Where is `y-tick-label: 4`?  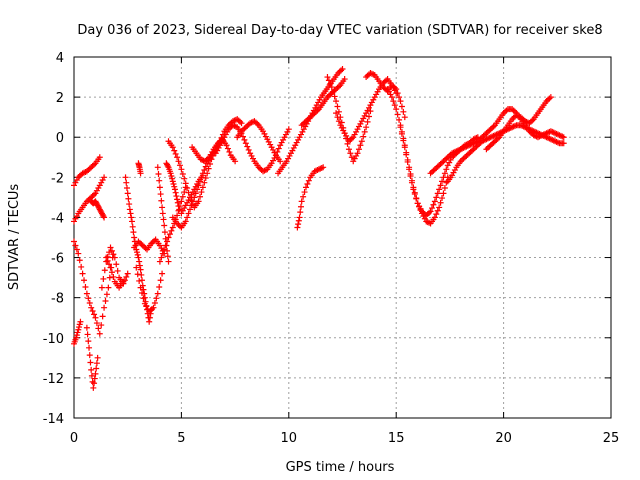
y-tick-label: 4 is located at coordinates (60, 58).